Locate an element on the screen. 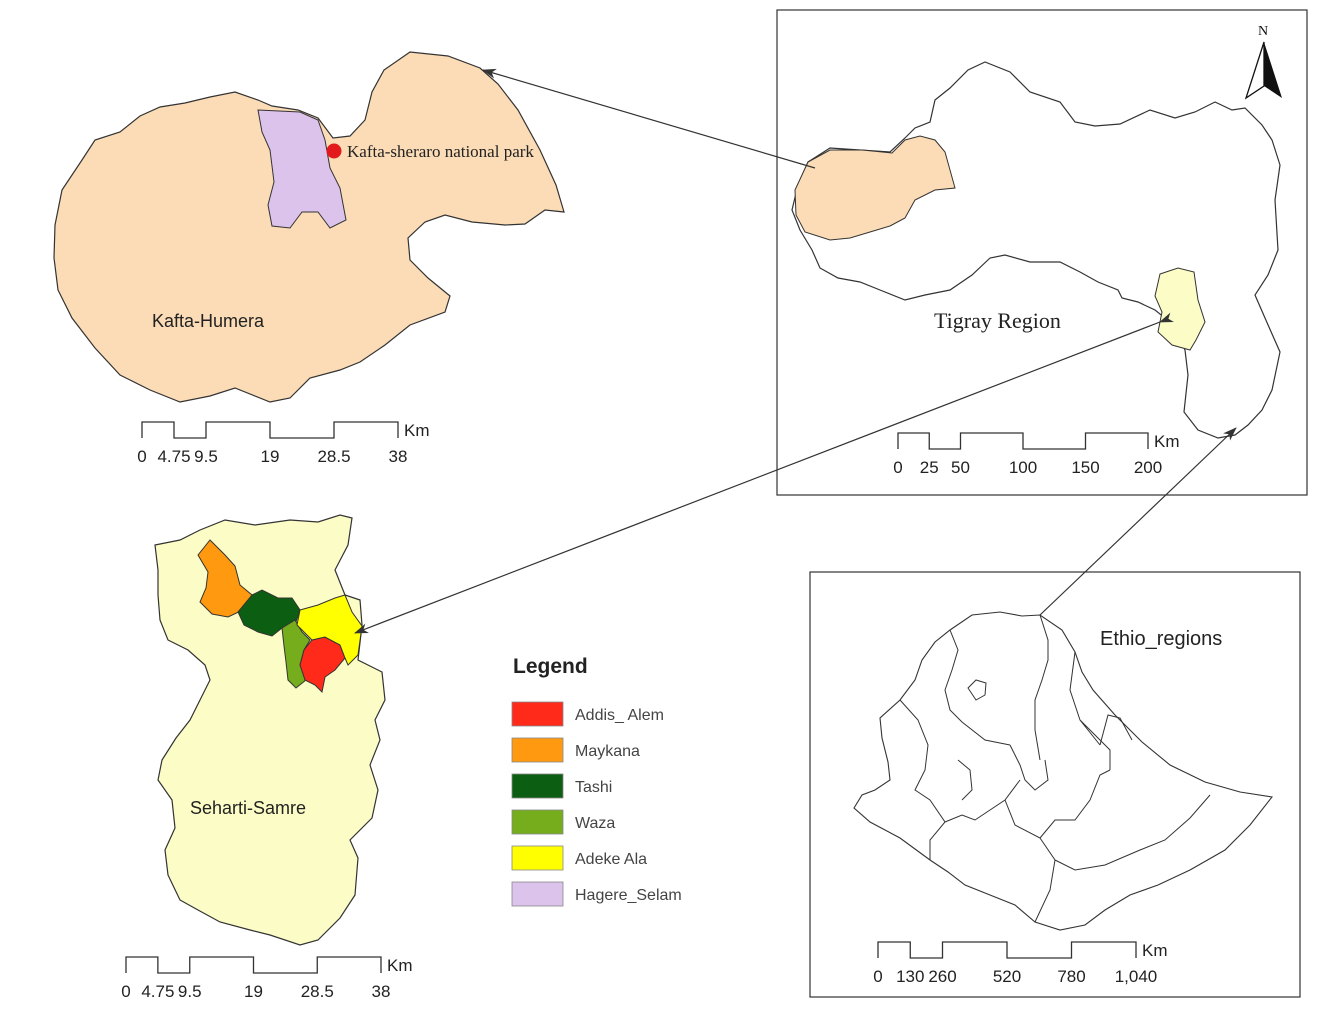  legend-item: Adeke Ala is located at coordinates (579, 858).